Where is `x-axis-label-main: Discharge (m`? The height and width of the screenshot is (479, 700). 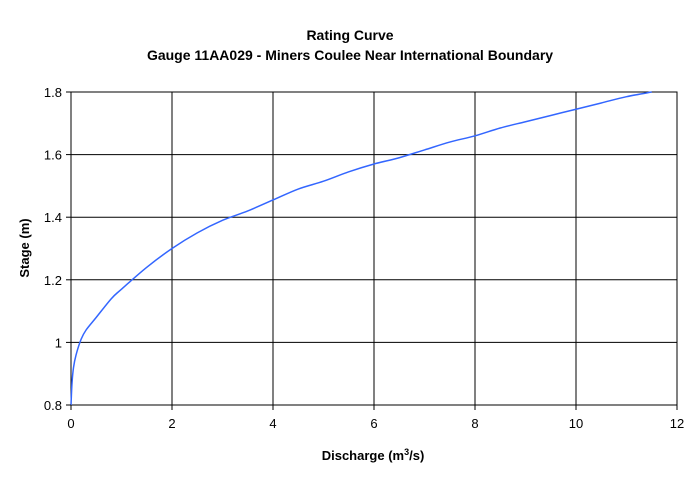
x-axis-label-main: Discharge (m is located at coordinates (363, 455).